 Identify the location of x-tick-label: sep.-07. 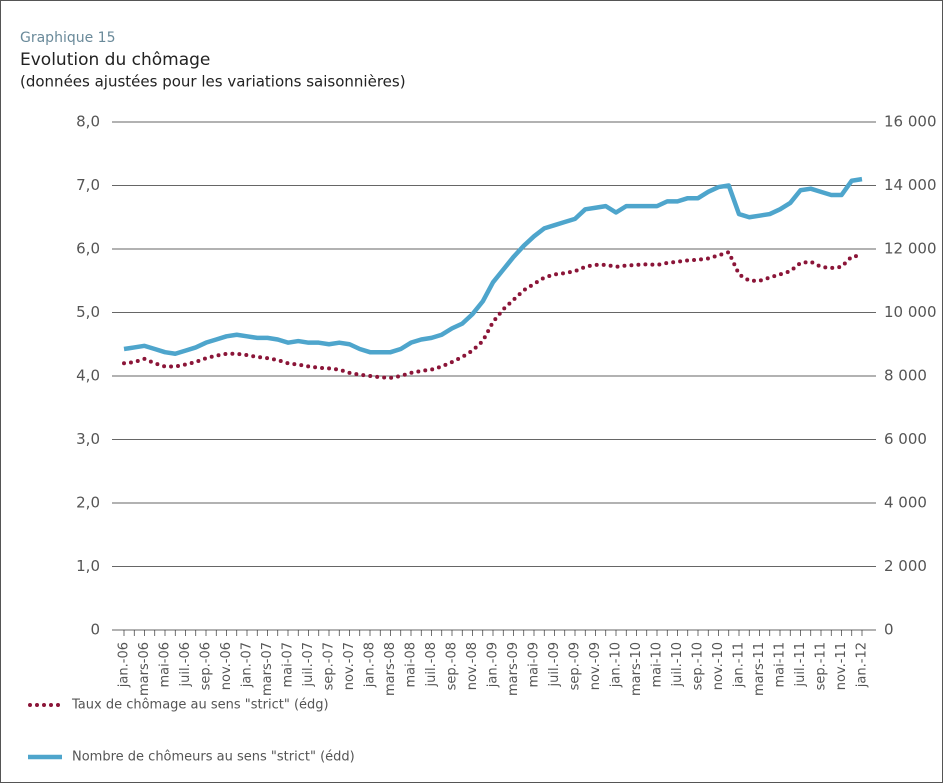
(329, 666).